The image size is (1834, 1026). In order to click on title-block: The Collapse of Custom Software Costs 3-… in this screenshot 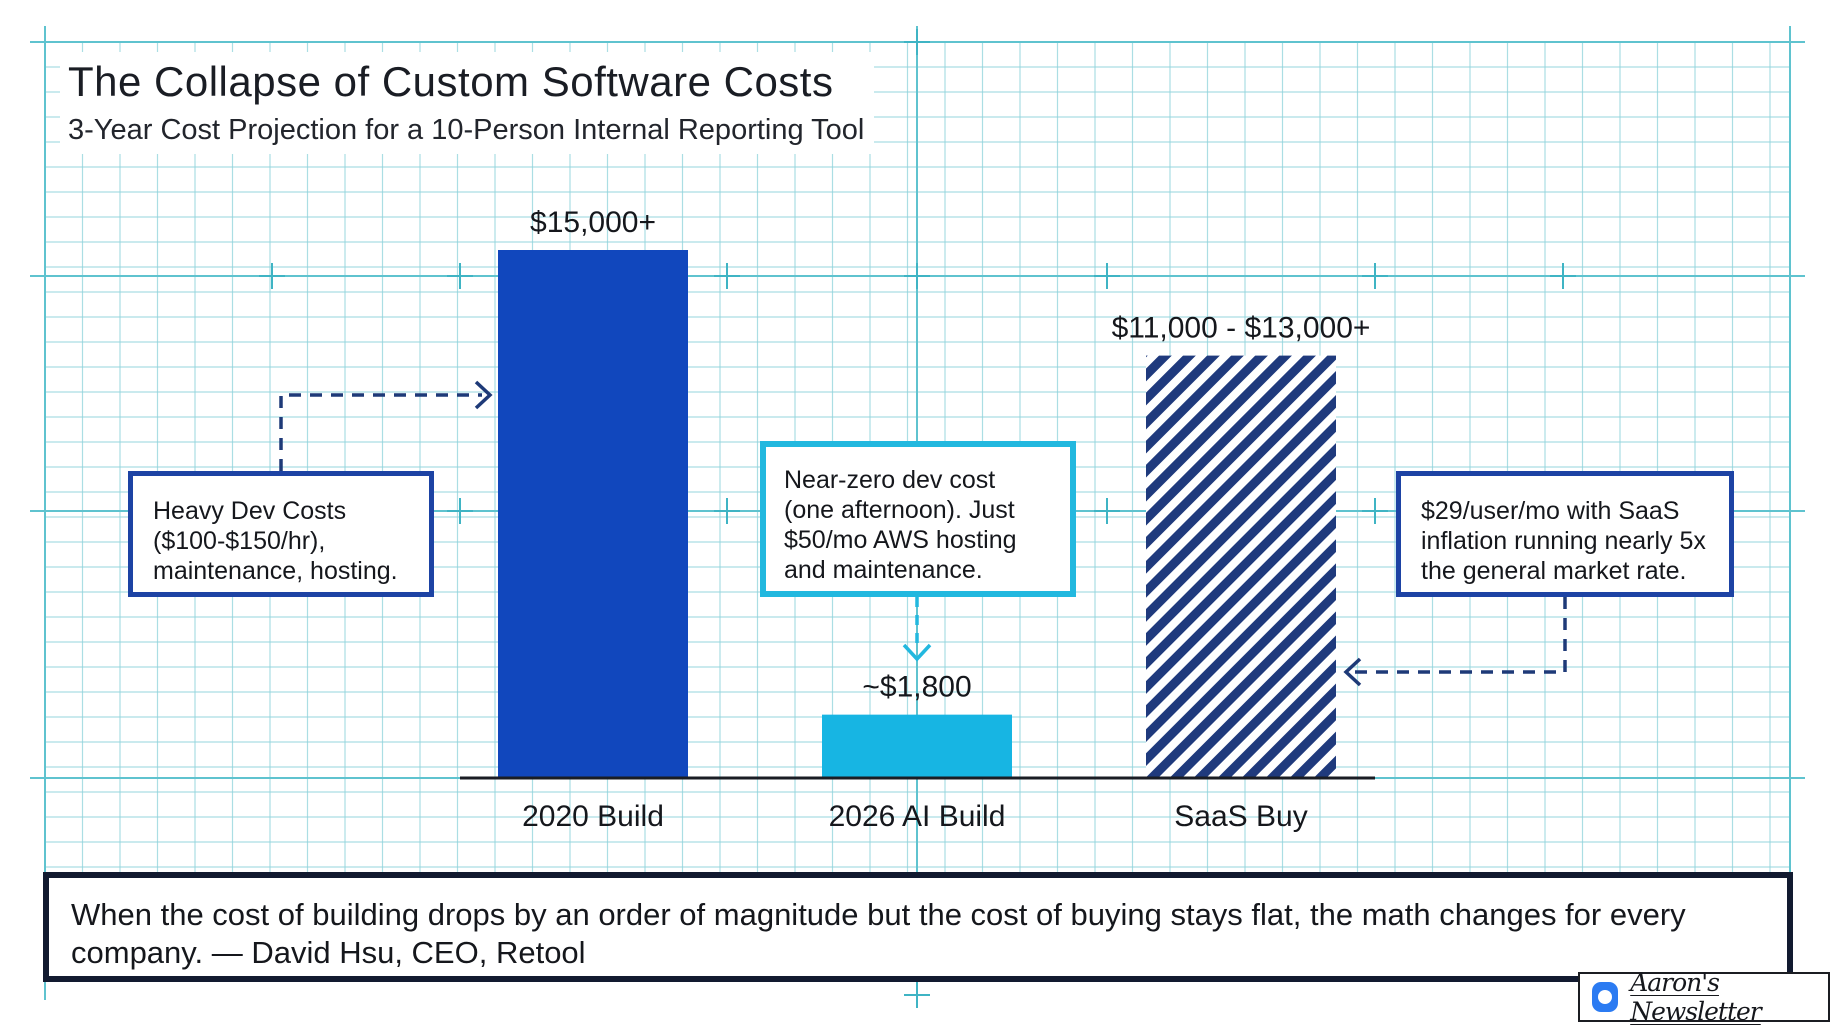, I will do `click(467, 103)`.